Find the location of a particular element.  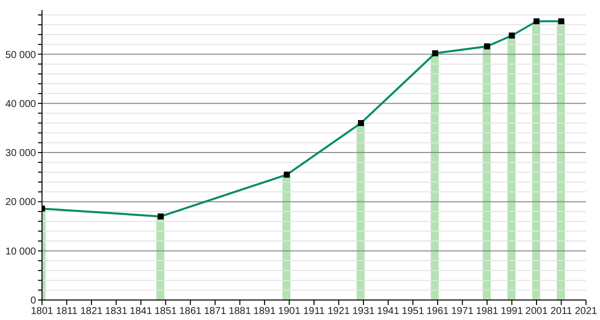

x-tick-label: 2011 is located at coordinates (561, 312).